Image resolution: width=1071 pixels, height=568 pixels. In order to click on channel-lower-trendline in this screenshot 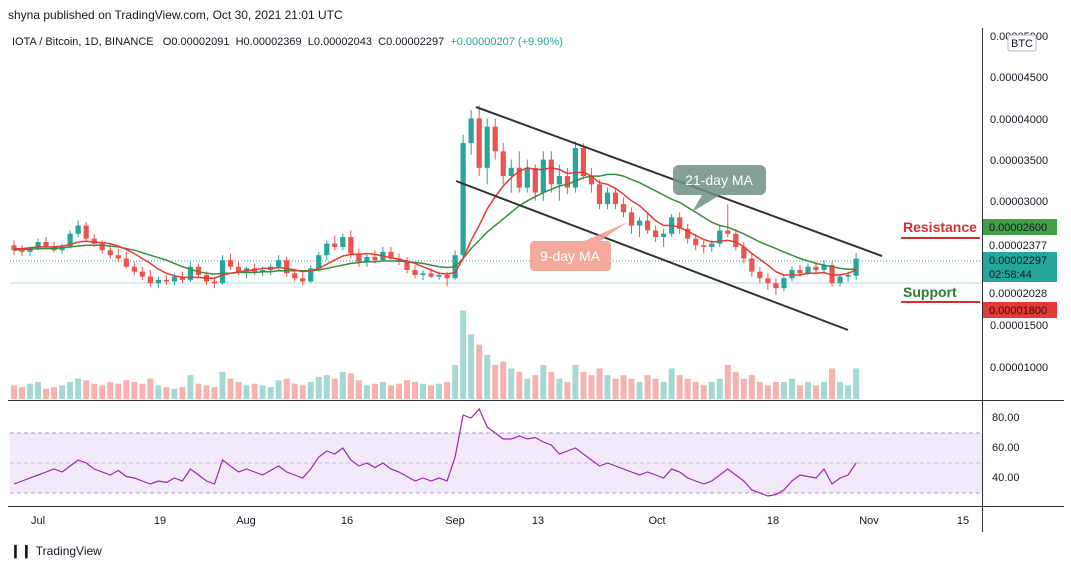, I will do `click(652, 255)`.